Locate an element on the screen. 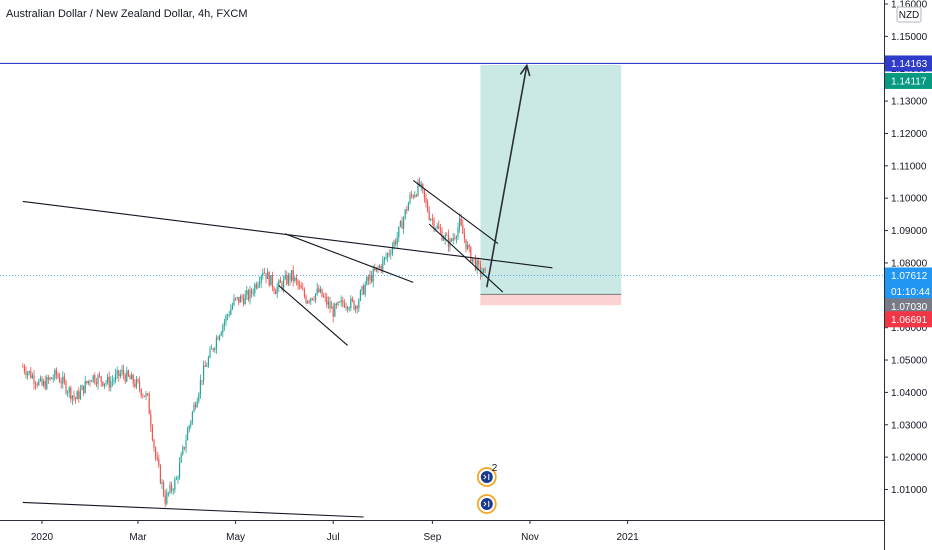  target-price-badge: 1.14117 is located at coordinates (908, 80).